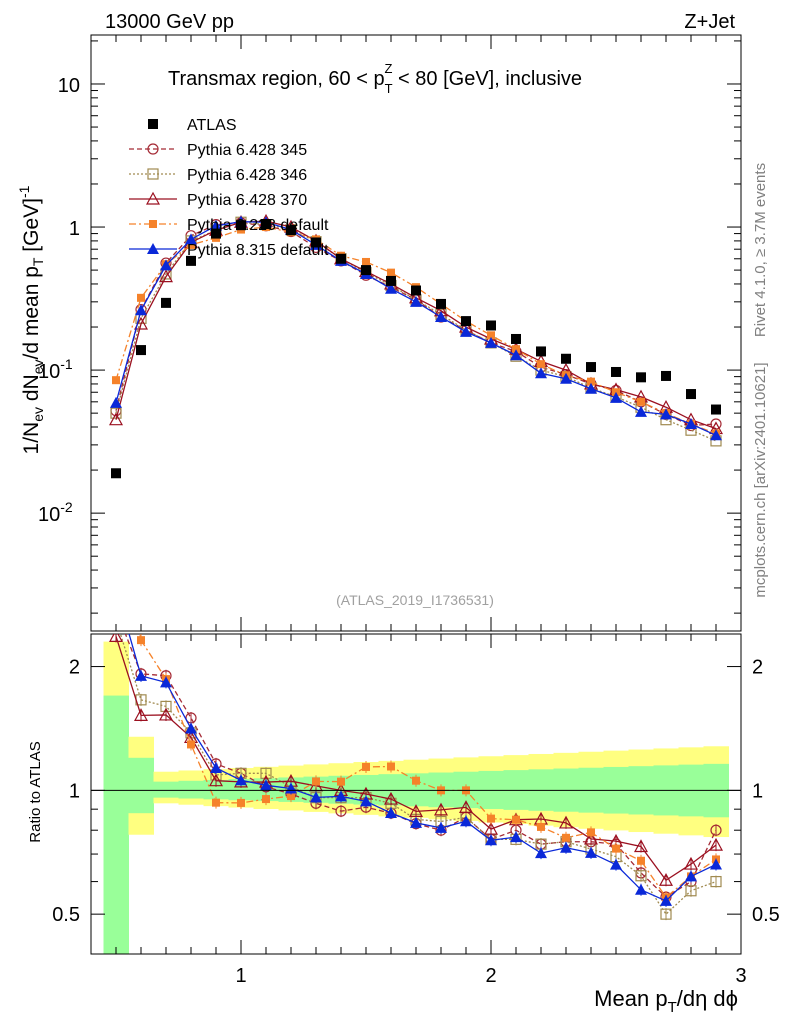 The height and width of the screenshot is (1024, 786). What do you see at coordinates (247, 175) in the screenshot?
I see `legend-label: Pythia 6.428 346` at bounding box center [247, 175].